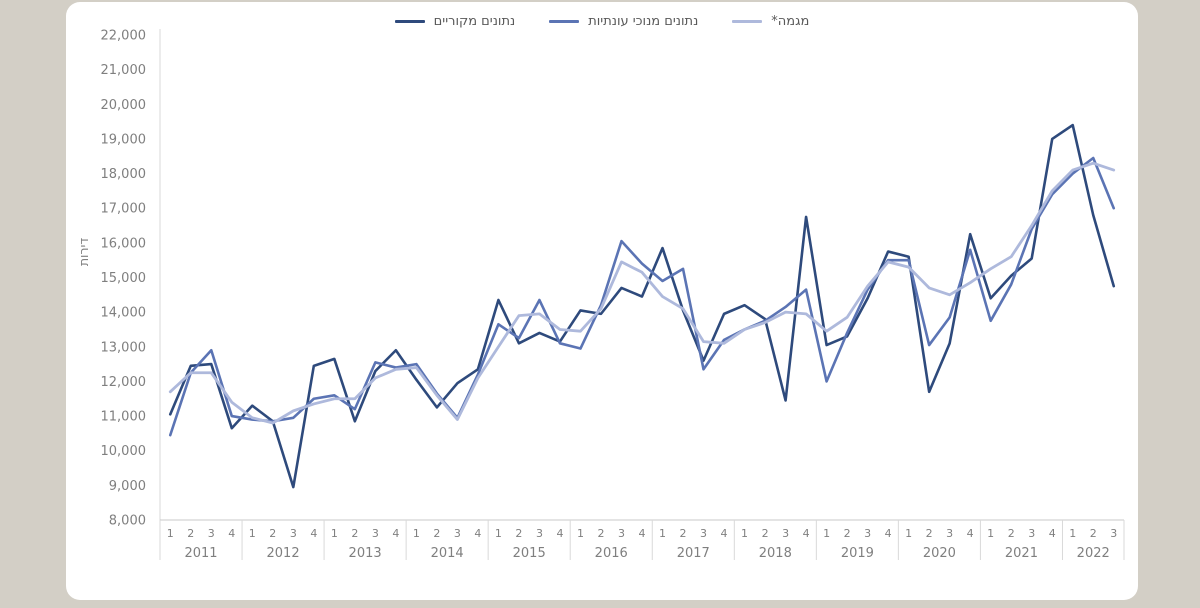 The image size is (1200, 608). What do you see at coordinates (127, 521) in the screenshot?
I see `svg-text: 8,000` at bounding box center [127, 521].